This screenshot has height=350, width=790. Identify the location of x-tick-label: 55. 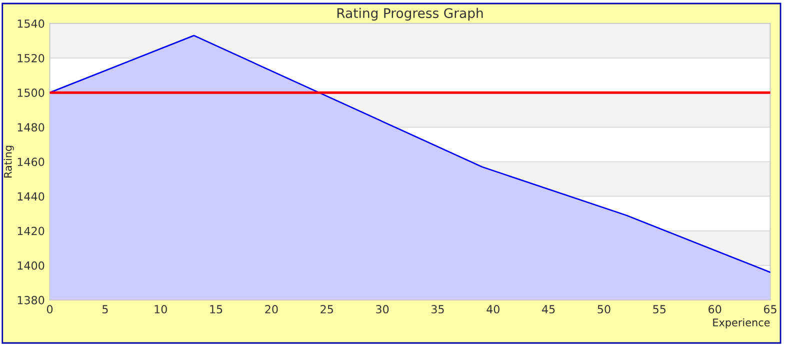
(659, 309).